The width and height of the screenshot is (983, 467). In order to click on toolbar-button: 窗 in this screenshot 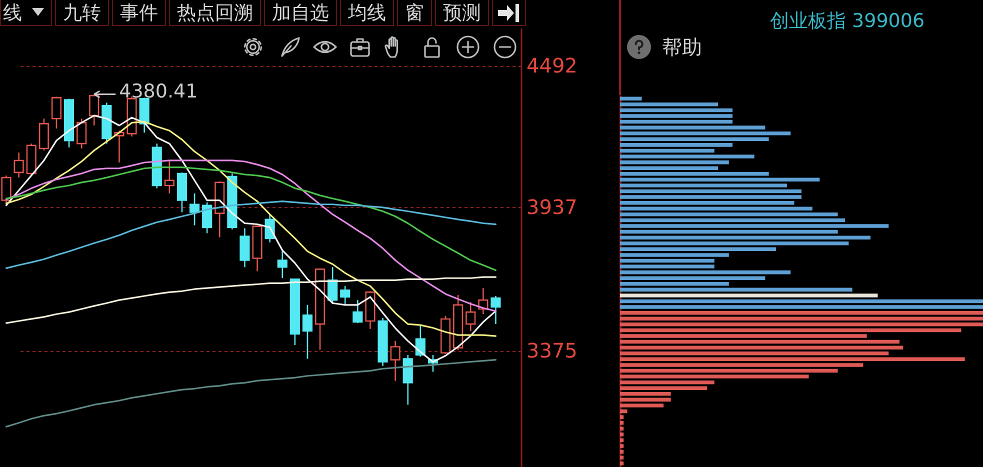, I will do `click(414, 13)`.